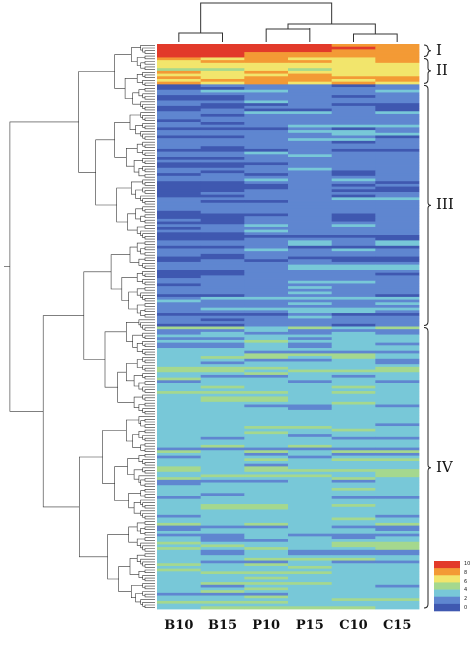 The image size is (474, 645). I want to click on column-label: C15, so click(397, 625).